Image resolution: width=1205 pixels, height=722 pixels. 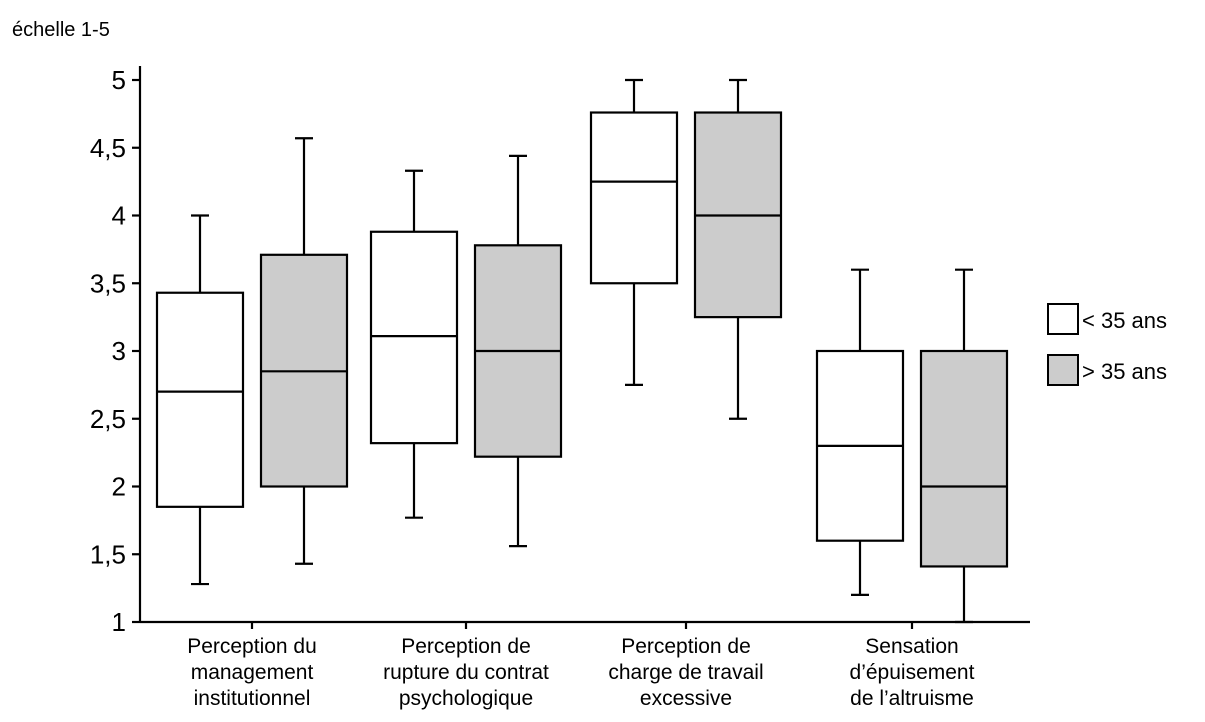 I want to click on category-label: Perception de charge de travail excessive, so click(x=685, y=672).